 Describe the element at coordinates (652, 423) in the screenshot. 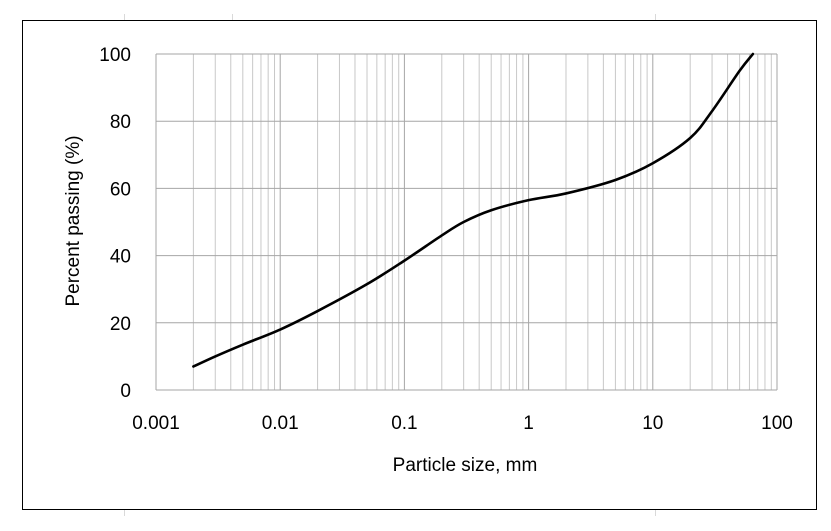

I see `x-tick-label: 10` at that location.